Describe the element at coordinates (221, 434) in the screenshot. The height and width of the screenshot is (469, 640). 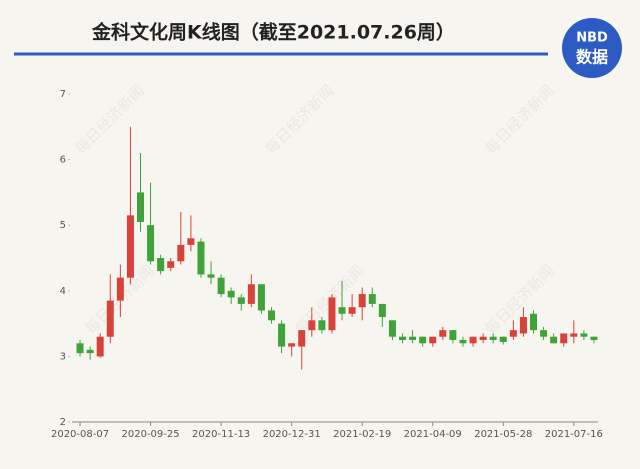
I see `x-tick-label: 2020-11-13` at that location.